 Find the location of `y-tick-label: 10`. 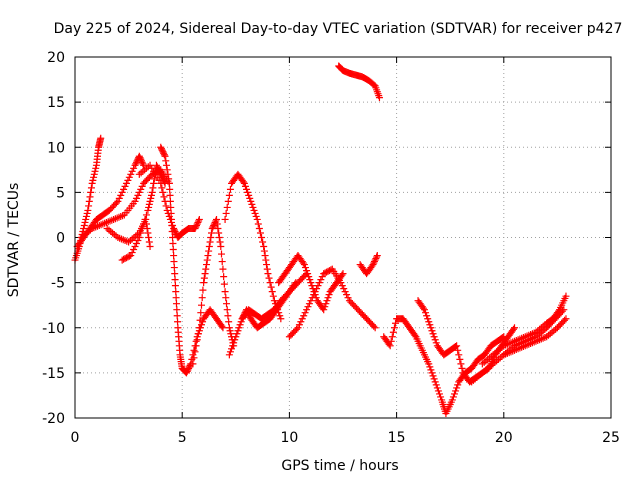

y-tick-label: 10 is located at coordinates (56, 148).